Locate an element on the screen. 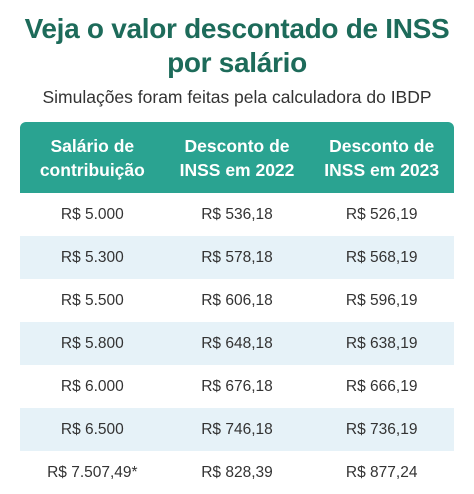  page-title-line-2: por salário is located at coordinates (237, 62).